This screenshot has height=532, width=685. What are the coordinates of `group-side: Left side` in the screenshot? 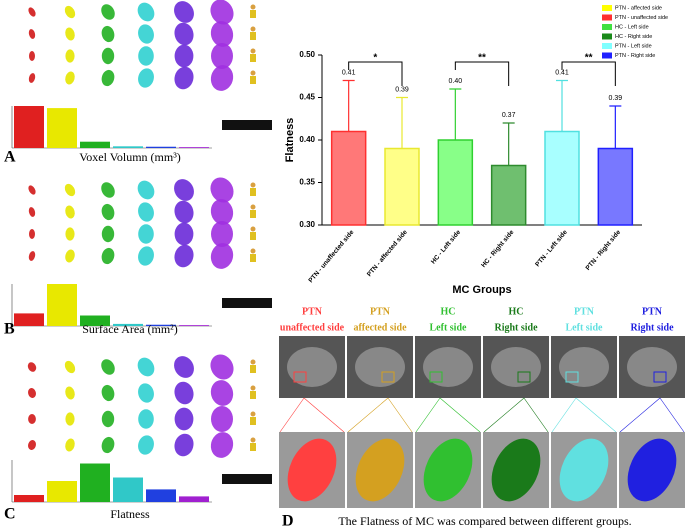 It's located at (449, 327).